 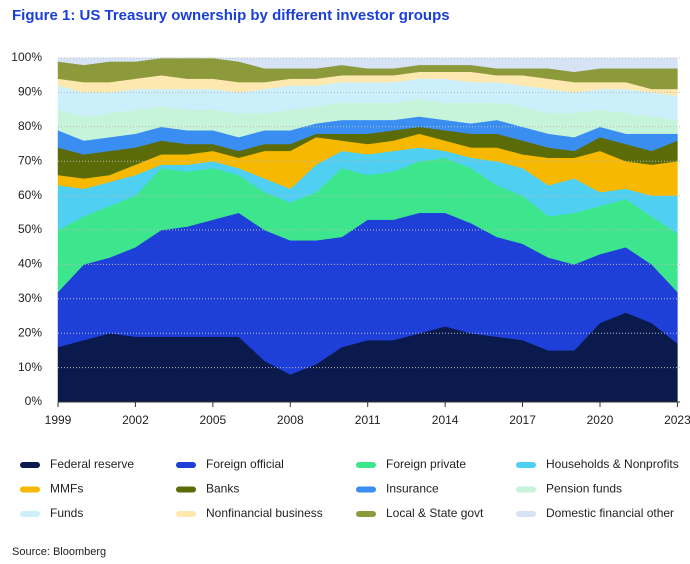 I want to click on legend-label: Insurance, so click(x=412, y=489).